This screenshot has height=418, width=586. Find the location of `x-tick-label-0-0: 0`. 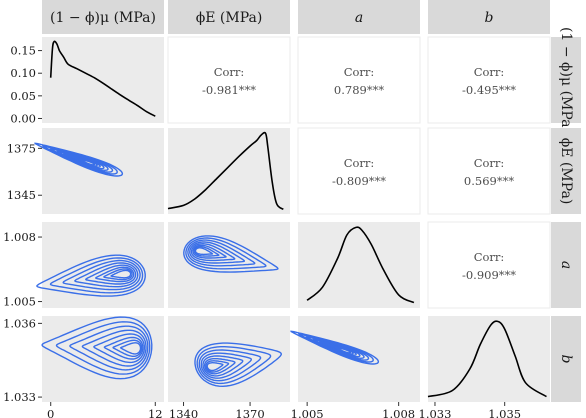

x-tick-label-0-0: 0 is located at coordinates (50, 412).